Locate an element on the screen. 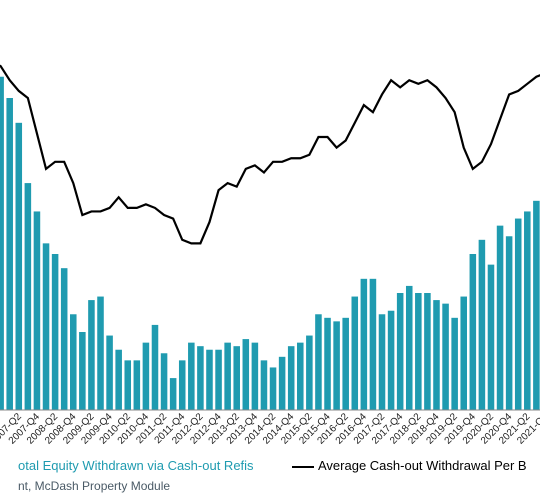 The height and width of the screenshot is (500, 540). bar-2019-Q1 is located at coordinates (445, 356).